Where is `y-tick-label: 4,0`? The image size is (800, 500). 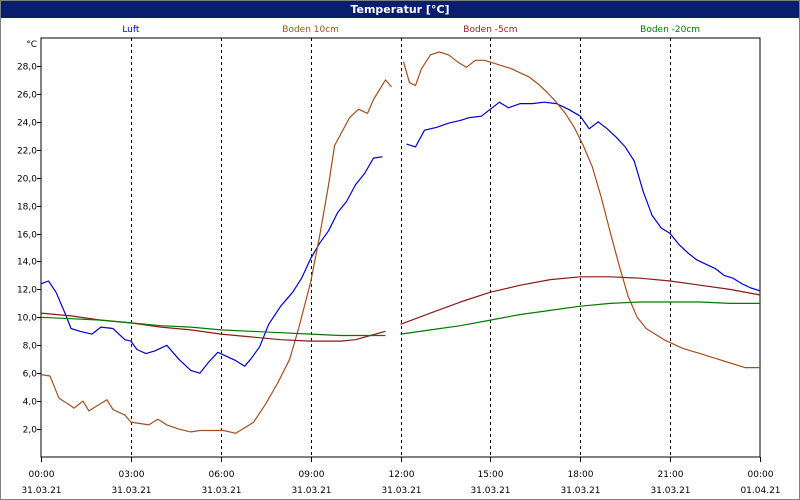
y-tick-label: 4,0 is located at coordinates (30, 403).